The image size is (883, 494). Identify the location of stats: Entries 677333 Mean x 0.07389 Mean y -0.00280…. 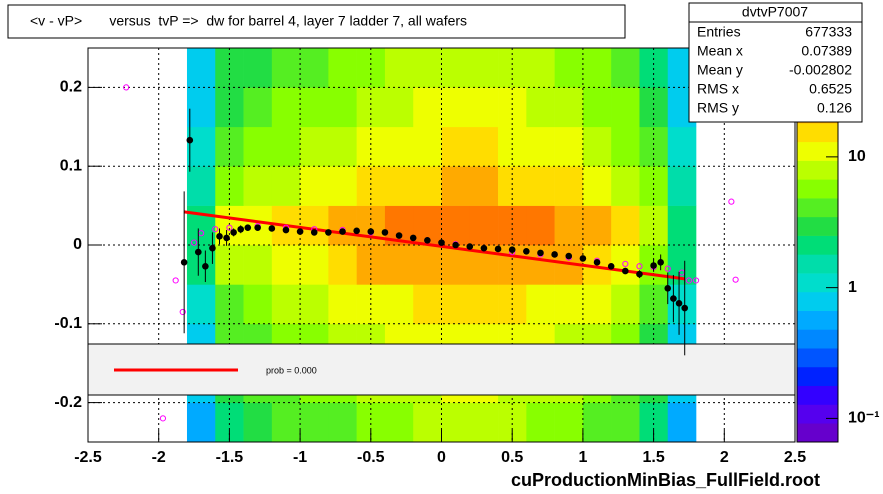
(774, 70).